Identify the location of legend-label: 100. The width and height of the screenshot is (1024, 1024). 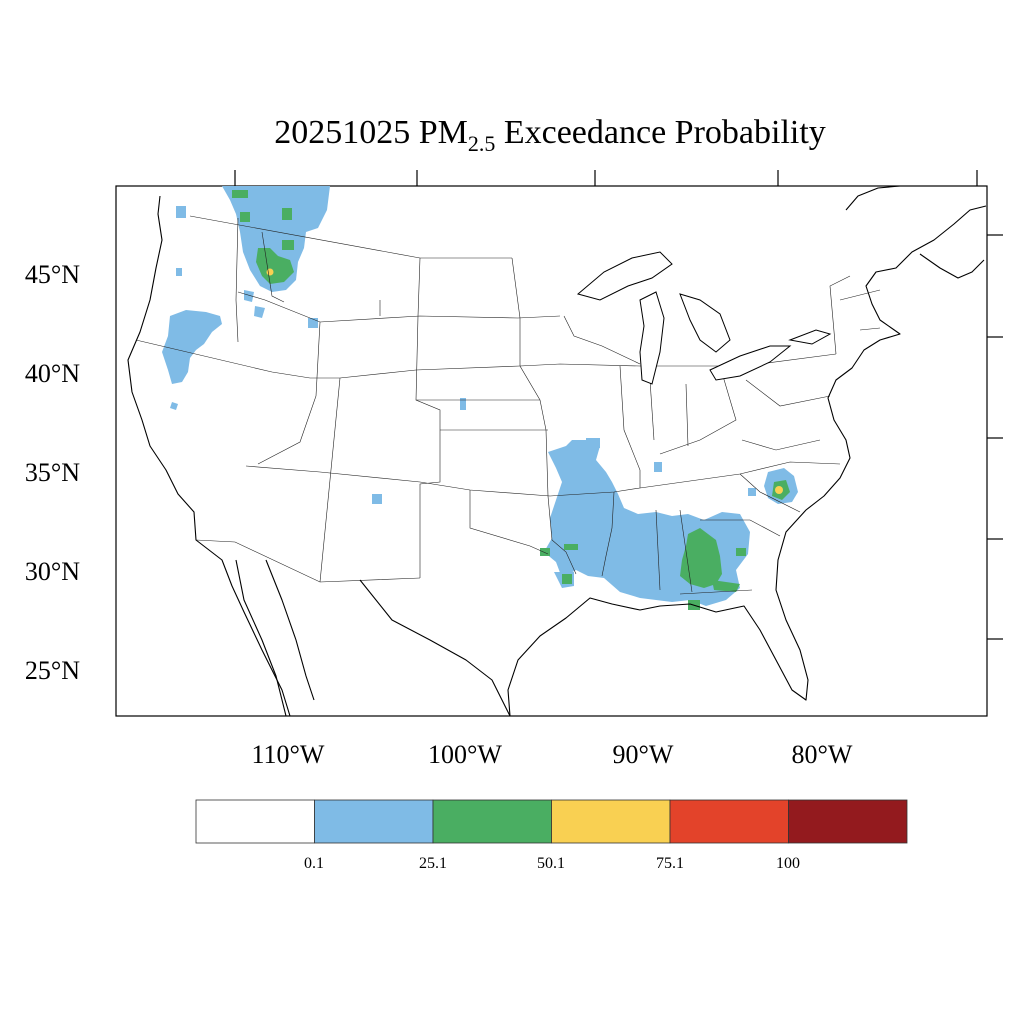
(788, 863).